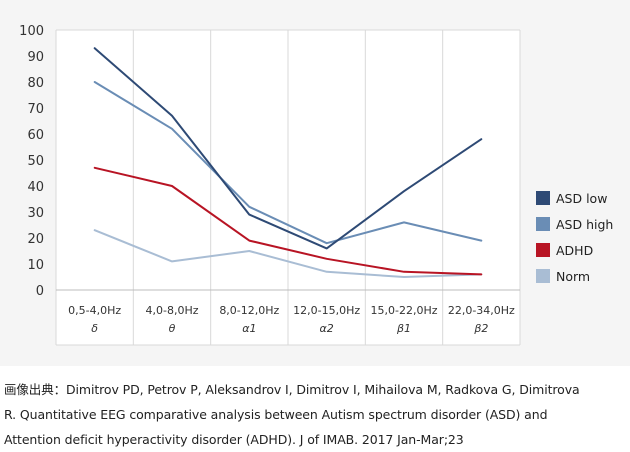 The image size is (630, 452). Describe the element at coordinates (249, 328) in the screenshot. I see `x-category-symbol: α1` at that location.